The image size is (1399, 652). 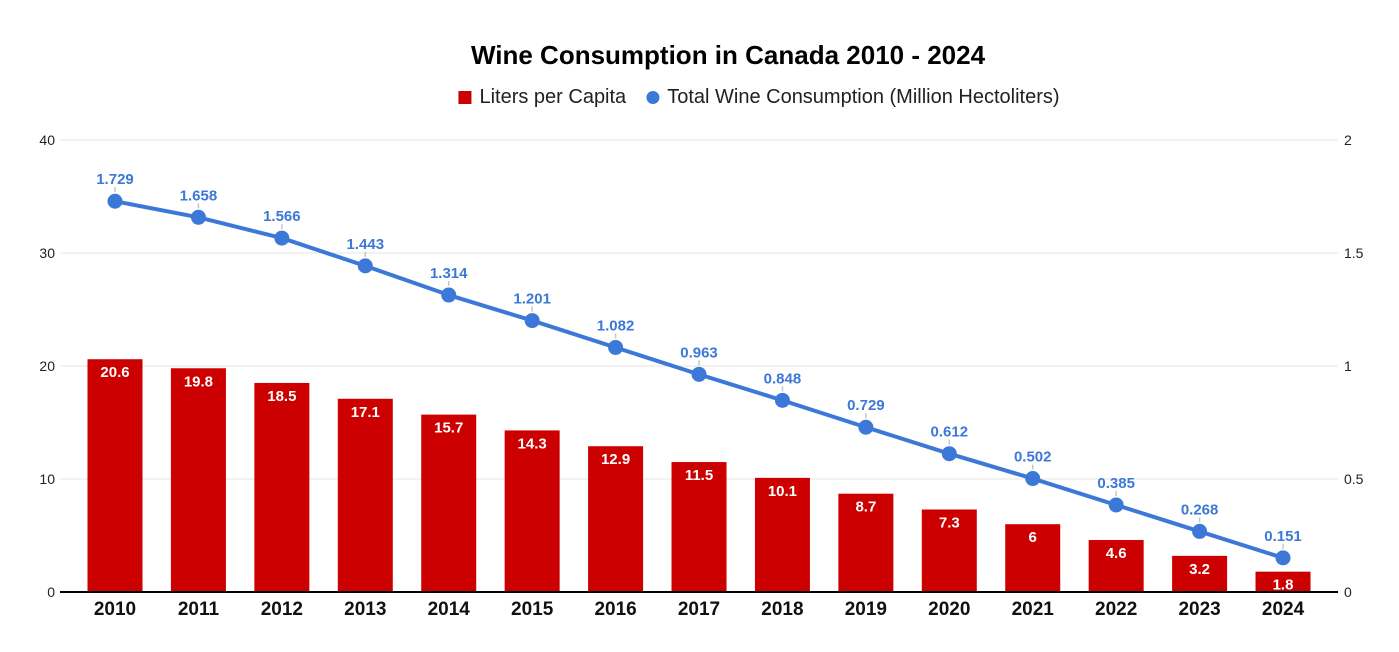 What do you see at coordinates (1199, 569) in the screenshot?
I see `bar-value-label-2023: 3.2` at bounding box center [1199, 569].